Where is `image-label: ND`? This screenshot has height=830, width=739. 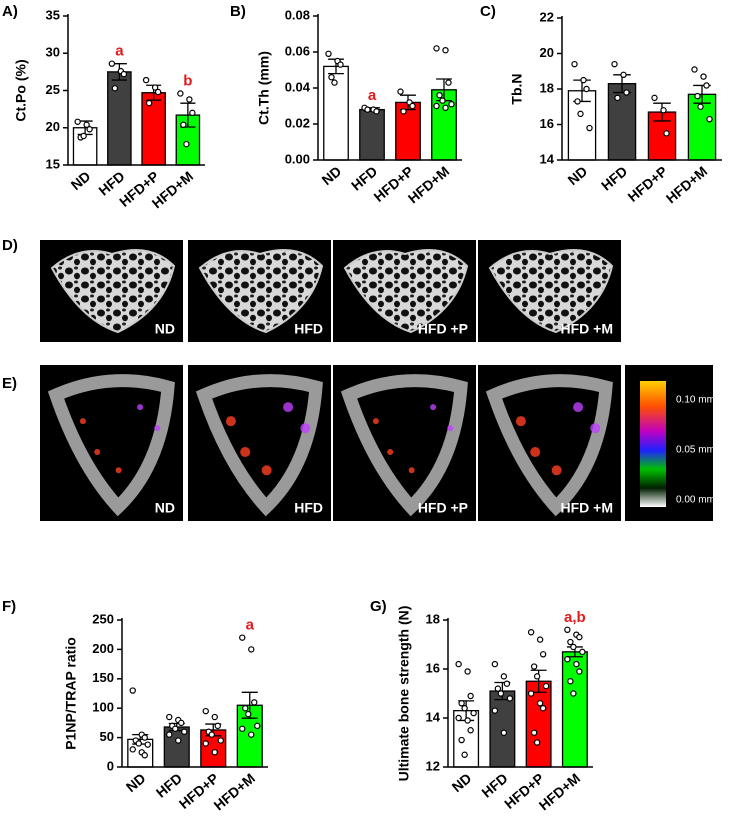
image-label: ND is located at coordinates (165, 508).